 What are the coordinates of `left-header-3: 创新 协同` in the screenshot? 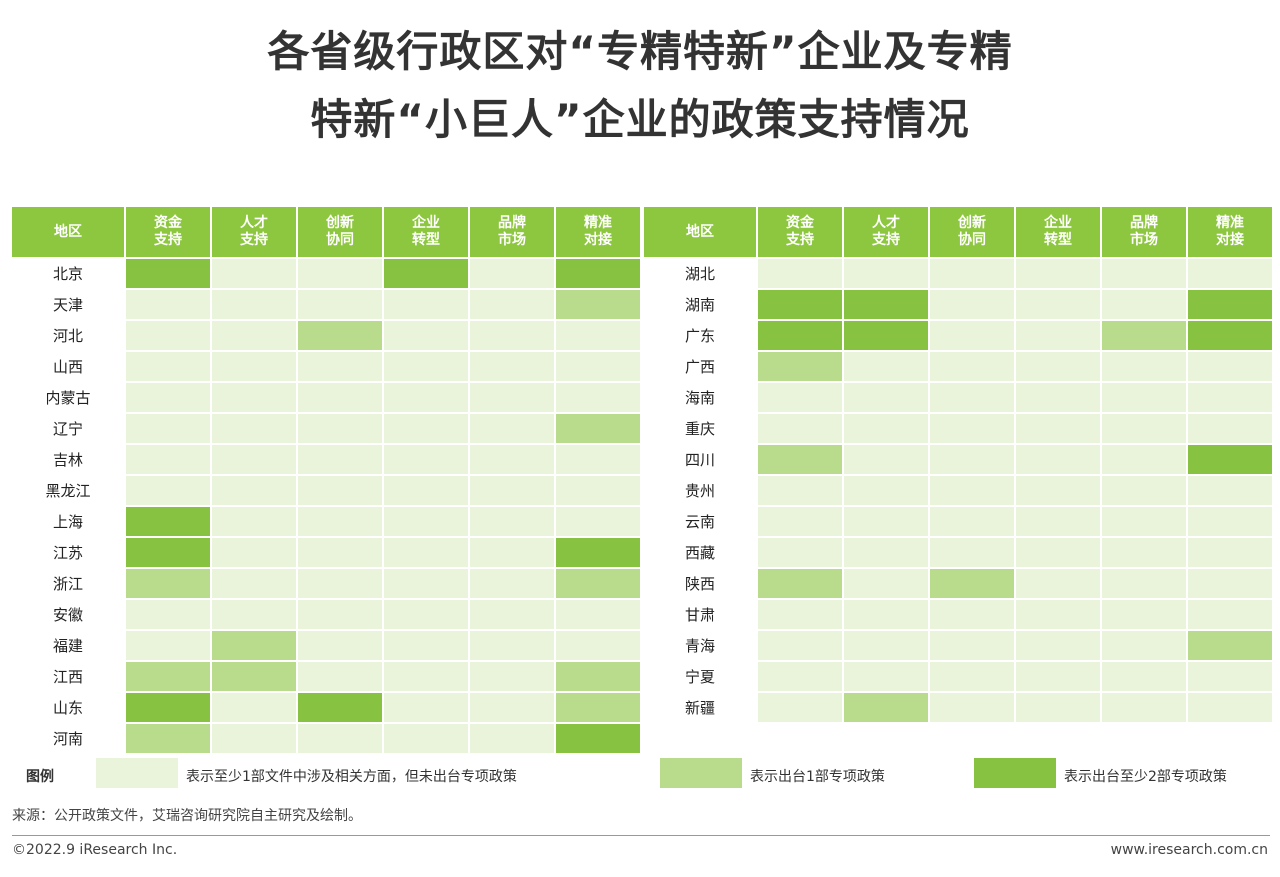 It's located at (340, 232).